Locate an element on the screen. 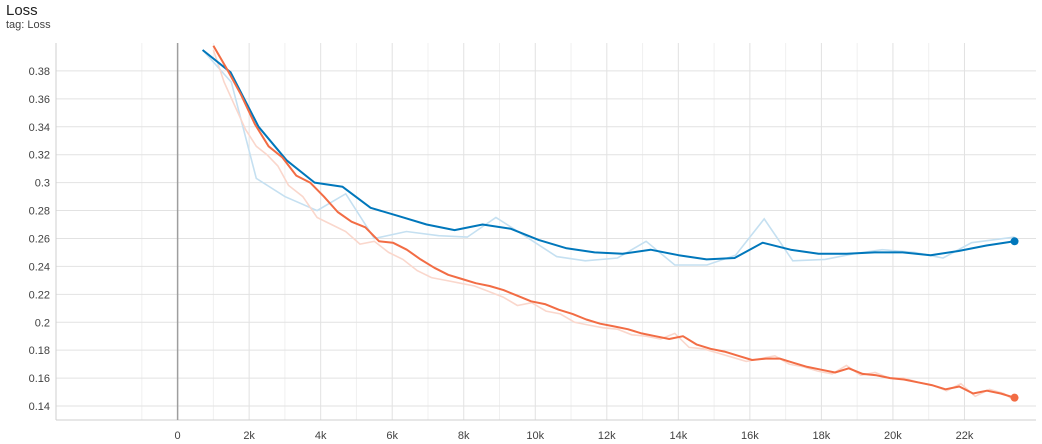 The image size is (1042, 444). x-tick-label: 6k is located at coordinates (392, 436).